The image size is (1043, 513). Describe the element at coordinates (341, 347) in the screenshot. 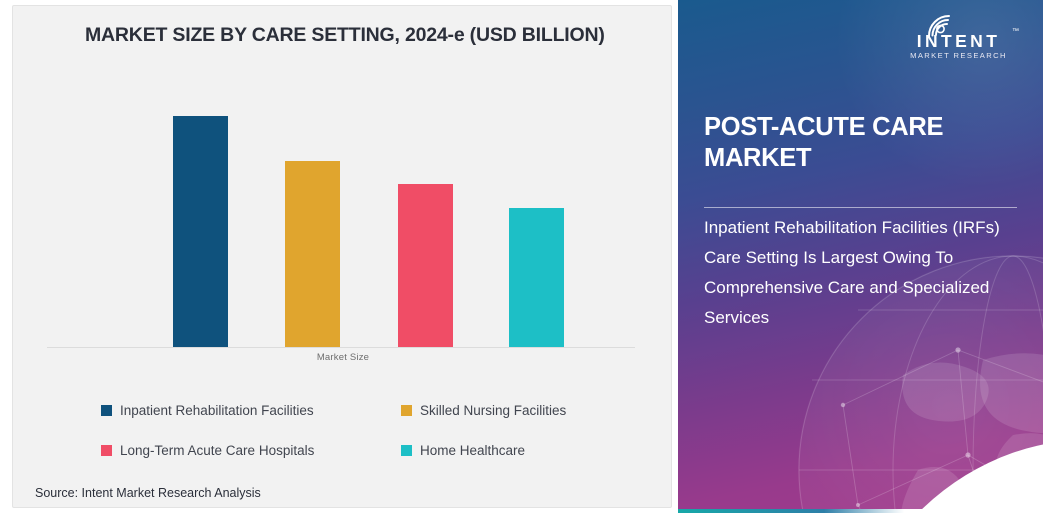

I see `x-axis-line` at that location.